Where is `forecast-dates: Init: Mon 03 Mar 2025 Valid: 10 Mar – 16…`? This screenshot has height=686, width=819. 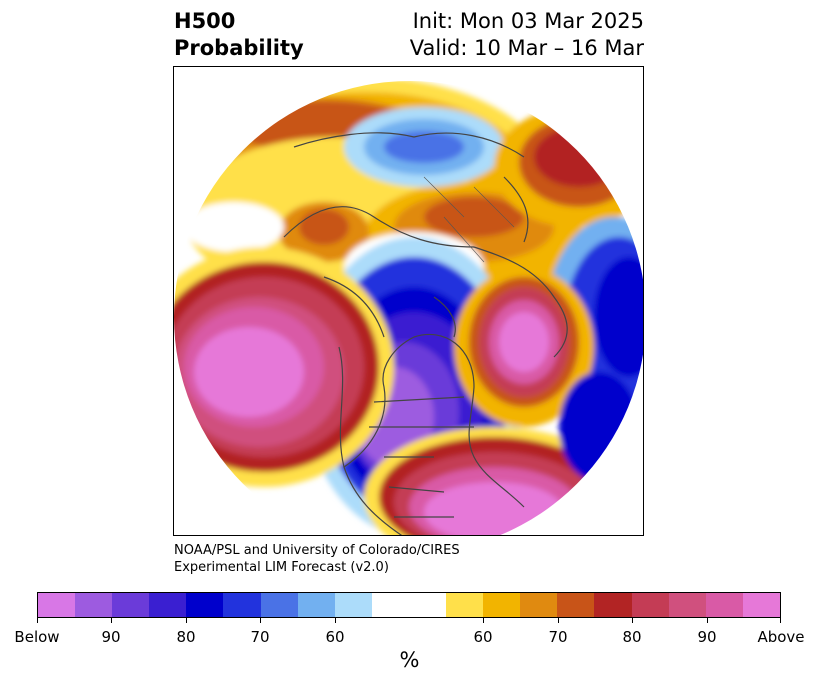 forecast-dates: Init: Mon 03 Mar 2025 Valid: 10 Mar – 16… is located at coordinates (527, 35).